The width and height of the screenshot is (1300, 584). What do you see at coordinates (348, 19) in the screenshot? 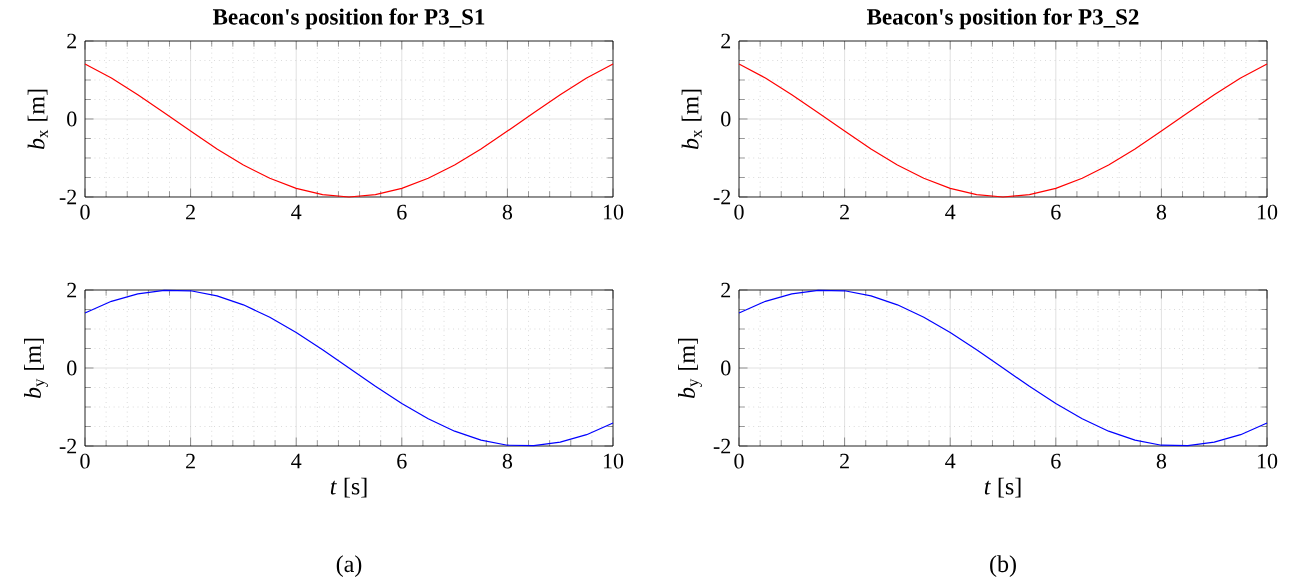
I see `chart-title: Beacon's position for P3_S1` at bounding box center [348, 19].